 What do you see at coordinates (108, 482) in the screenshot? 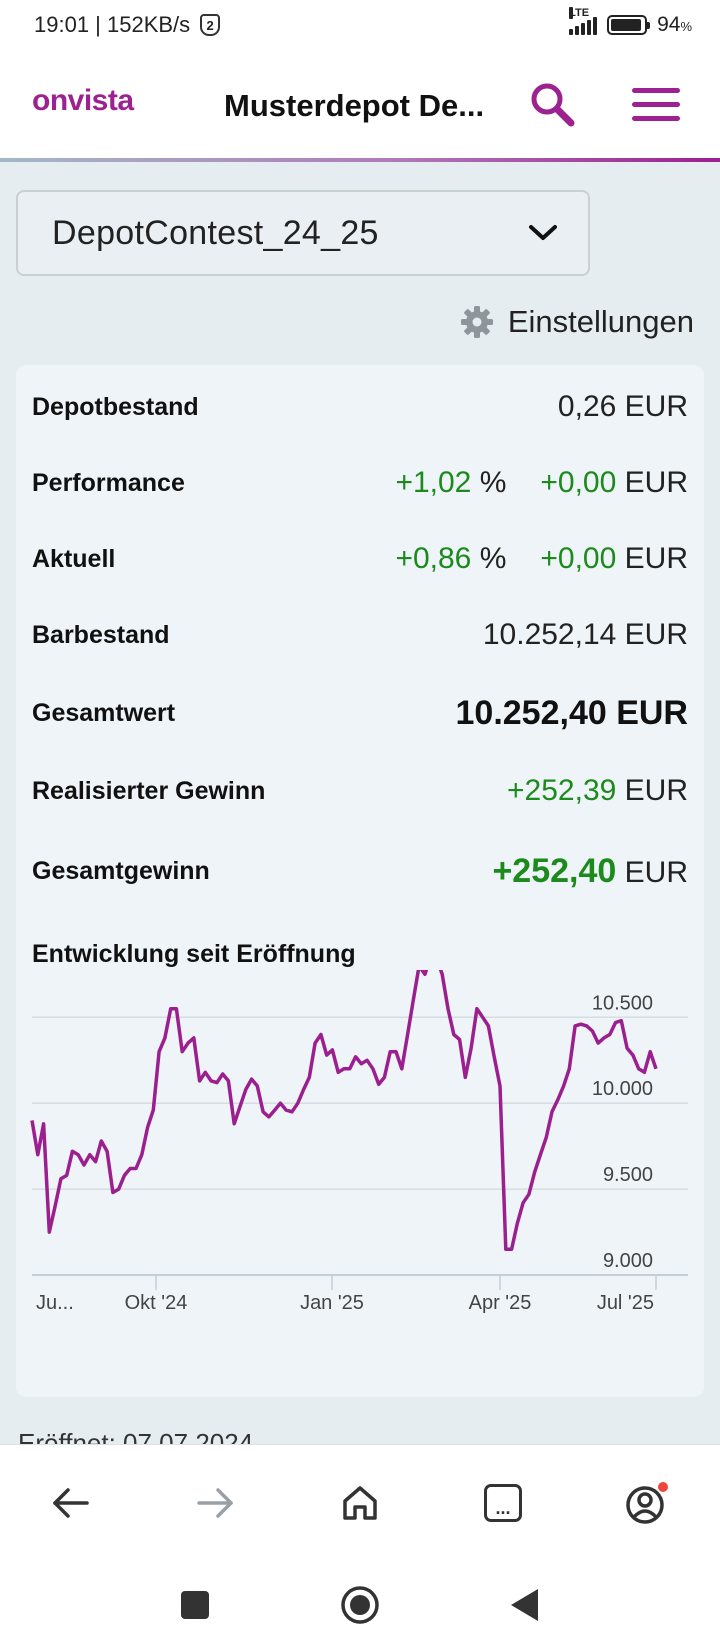
I see `label-performance: Performance` at bounding box center [108, 482].